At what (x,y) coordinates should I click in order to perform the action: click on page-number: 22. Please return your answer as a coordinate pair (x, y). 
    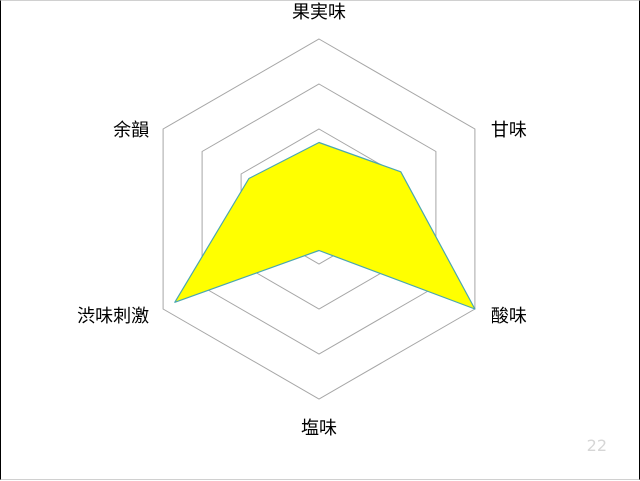
    Looking at the image, I should click on (596, 445).